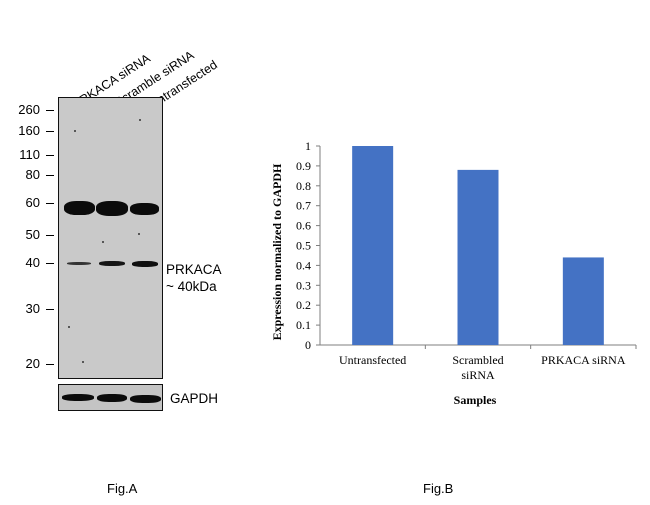 This screenshot has height=505, width=650. What do you see at coordinates (277, 251) in the screenshot?
I see `y-axis-title: Expression normalized to GAPDH` at bounding box center [277, 251].